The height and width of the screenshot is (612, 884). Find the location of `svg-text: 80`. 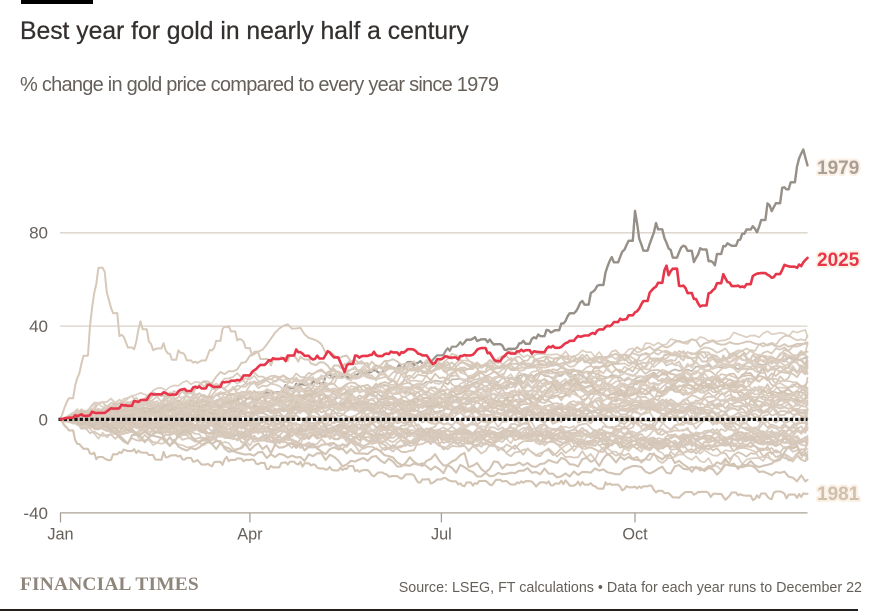

svg-text: 80 is located at coordinates (38, 233).